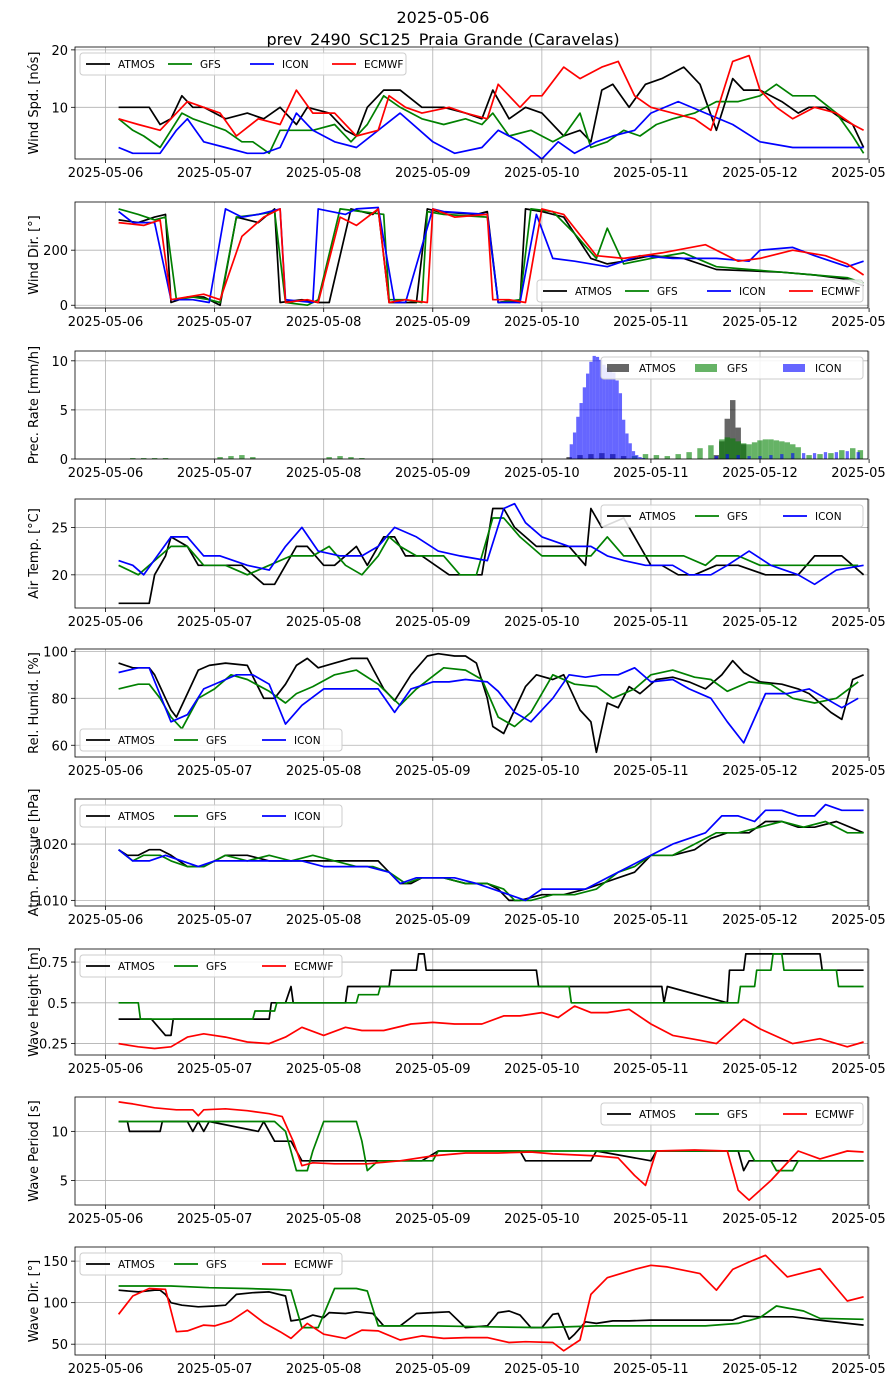 This screenshot has height=1393, width=886. Describe the element at coordinates (497, 448) in the screenshot. I see `series-gfs` at that location.